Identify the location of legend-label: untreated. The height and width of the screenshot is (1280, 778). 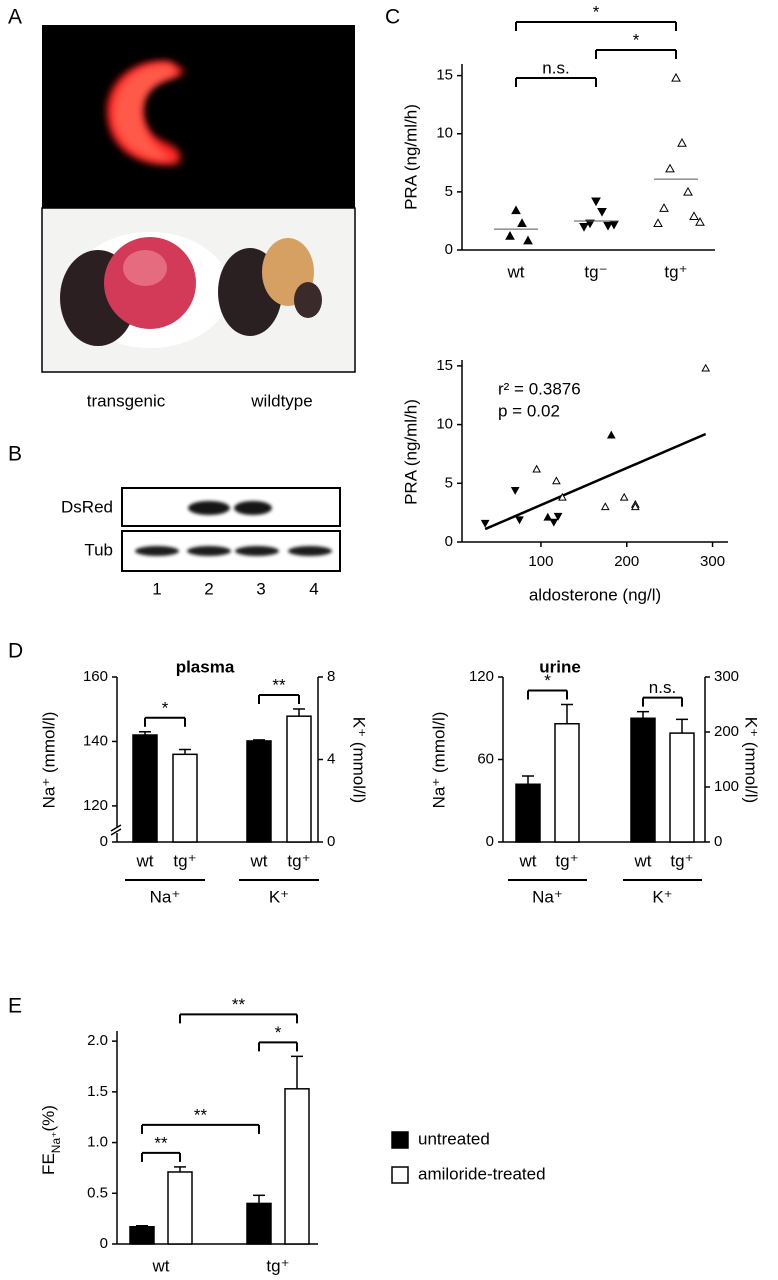
(454, 1138).